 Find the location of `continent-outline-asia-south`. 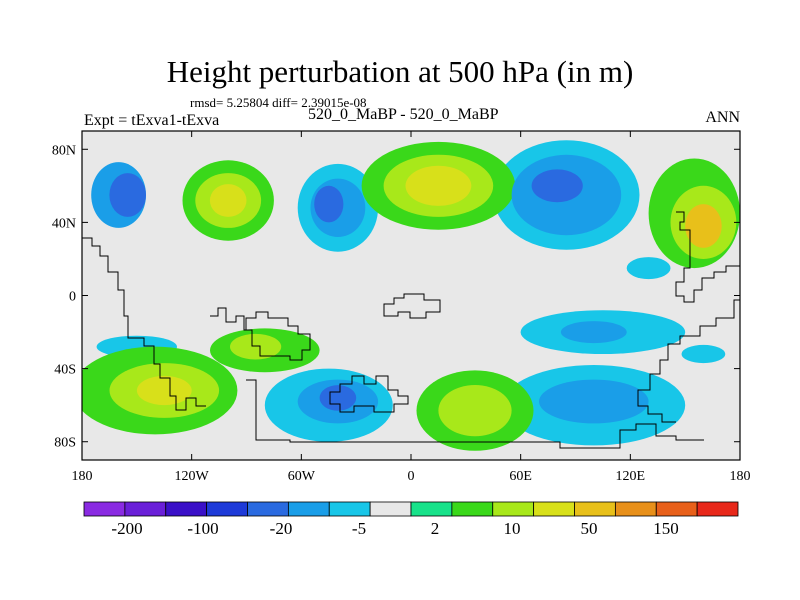

continent-outline-asia-south is located at coordinates (688, 361).